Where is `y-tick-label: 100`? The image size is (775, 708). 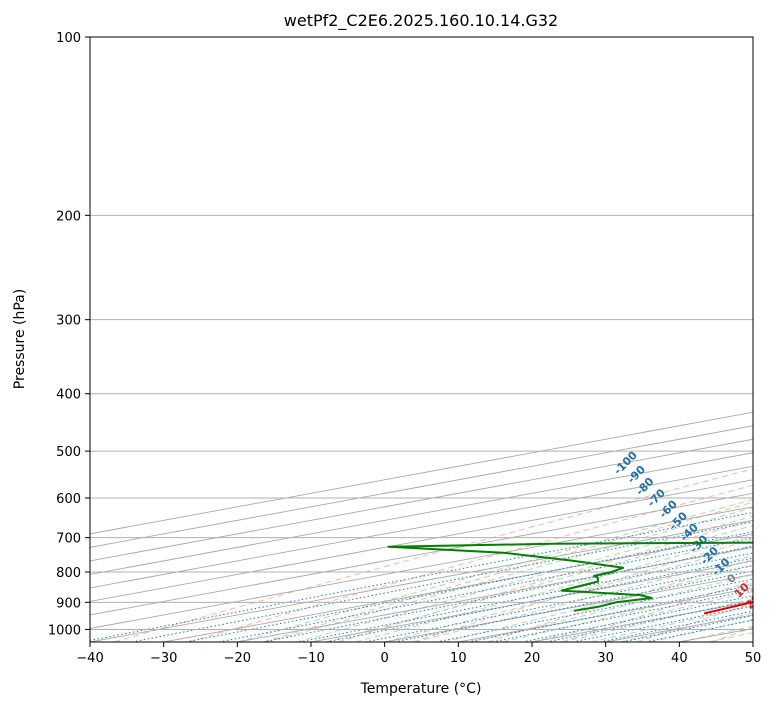 y-tick-label: 100 is located at coordinates (68, 38).